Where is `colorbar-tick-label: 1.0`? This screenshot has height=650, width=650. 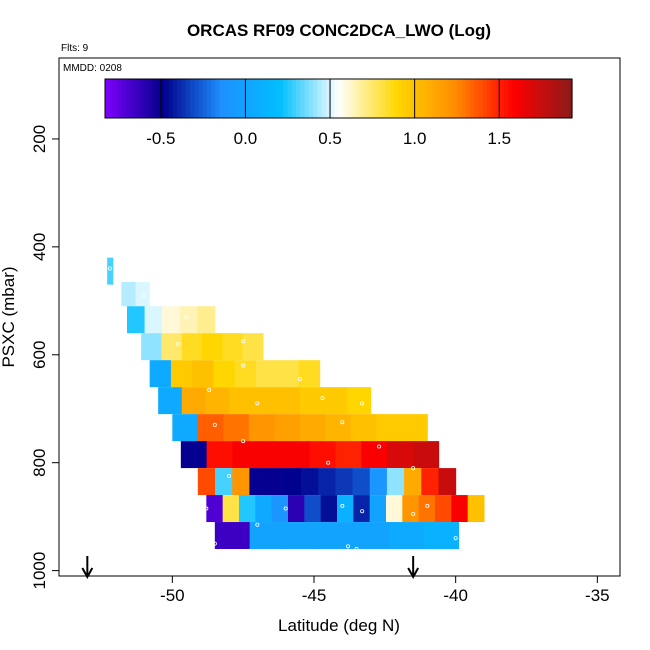 colorbar-tick-label: 1.0 is located at coordinates (415, 138).